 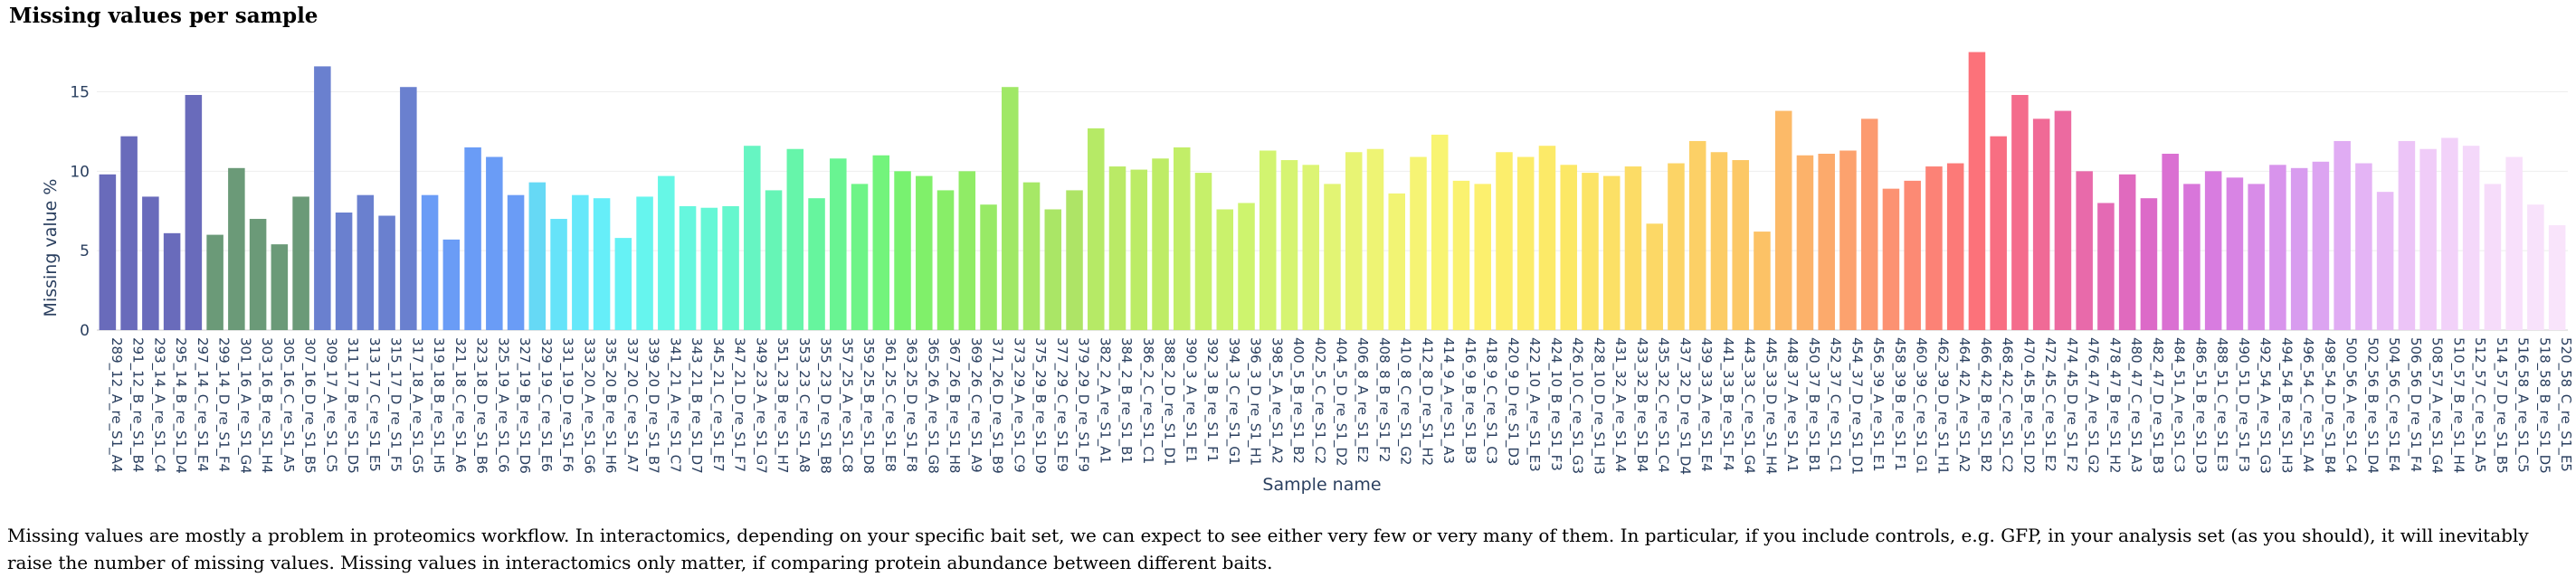 I want to click on bar-293_14_A_re_S1_C4, so click(x=150, y=263).